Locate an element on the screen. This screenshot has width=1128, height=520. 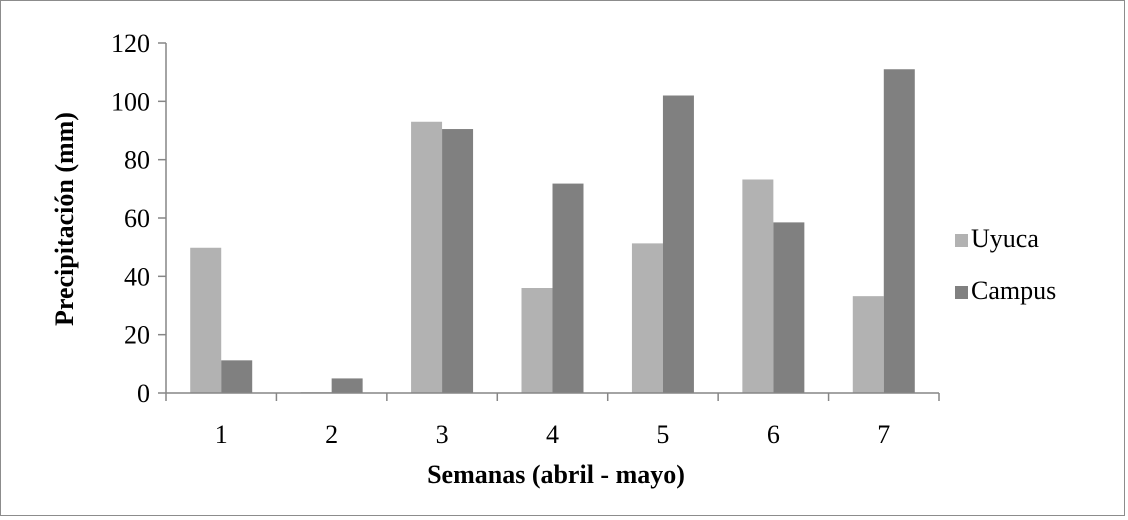
x-tick-label: 5 is located at coordinates (662, 434).